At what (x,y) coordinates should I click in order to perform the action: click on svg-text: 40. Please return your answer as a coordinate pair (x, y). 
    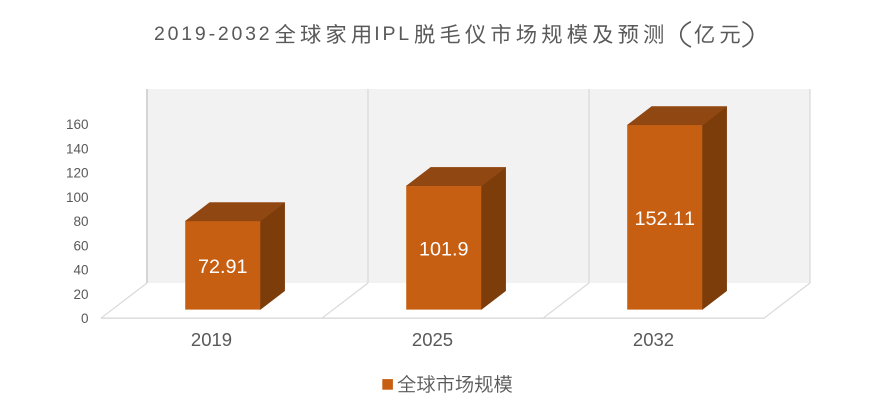
    Looking at the image, I should click on (80, 270).